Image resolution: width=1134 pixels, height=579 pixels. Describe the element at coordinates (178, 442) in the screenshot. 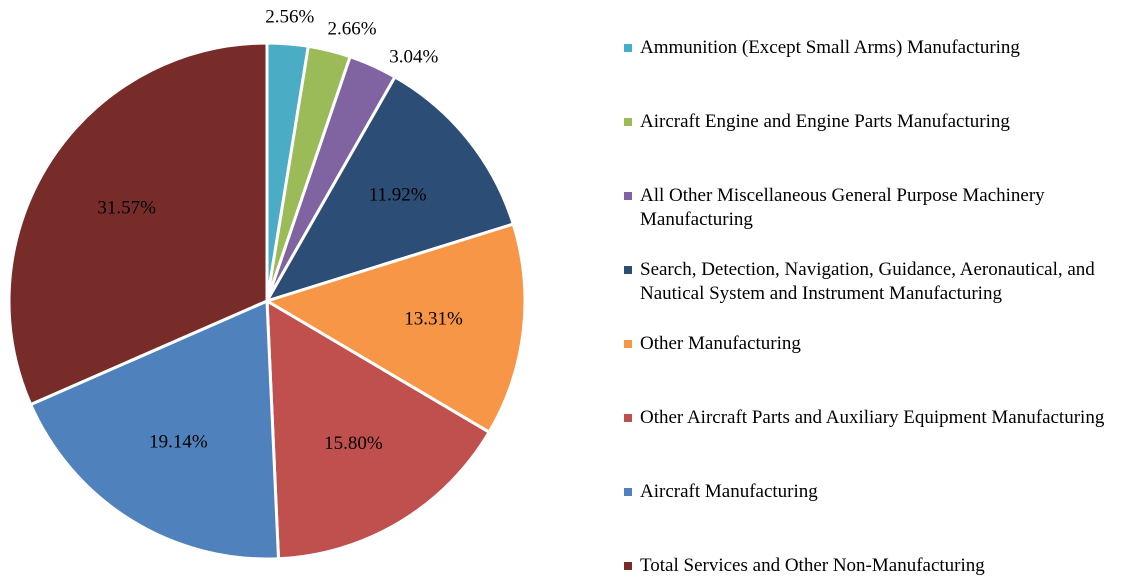

I see `data-label: 19.14%` at that location.